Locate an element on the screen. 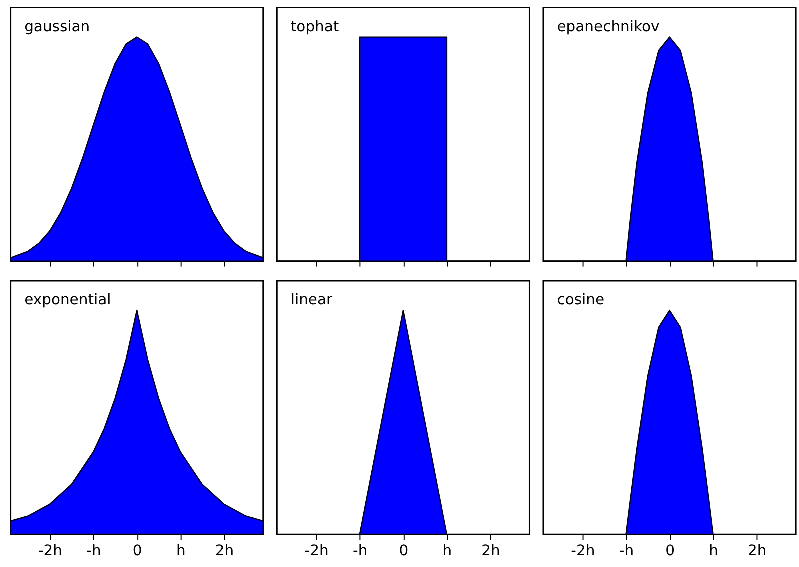 This screenshot has width=799, height=567. chart-title: gaussian is located at coordinates (57, 27).